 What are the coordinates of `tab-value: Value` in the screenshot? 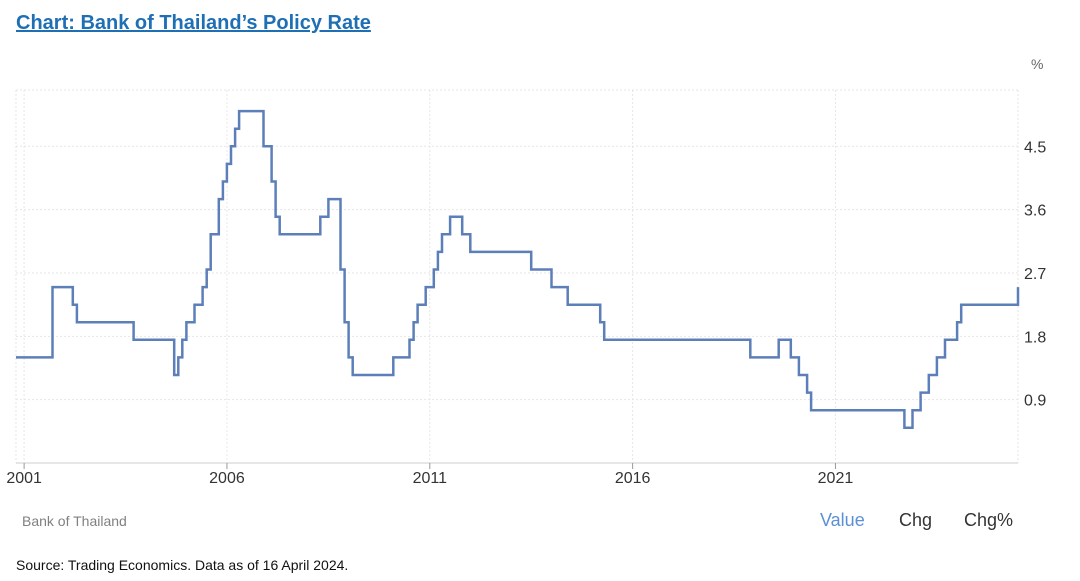 It's located at (842, 520).